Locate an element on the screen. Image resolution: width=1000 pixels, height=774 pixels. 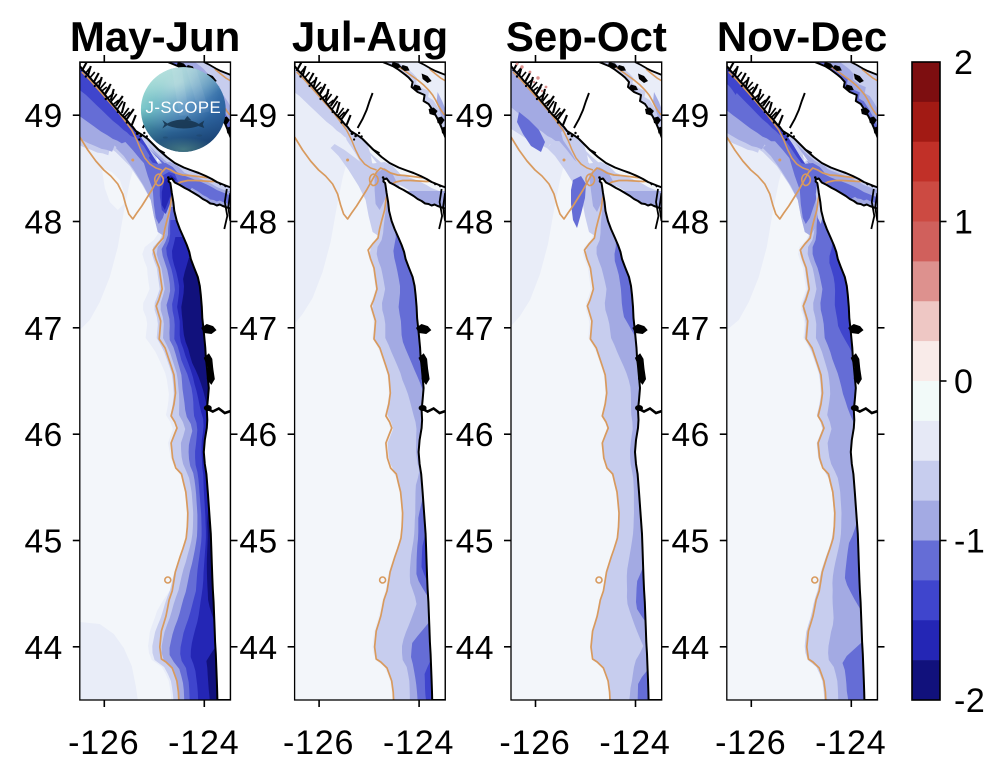
svg-text: -1 is located at coordinates (969, 542).